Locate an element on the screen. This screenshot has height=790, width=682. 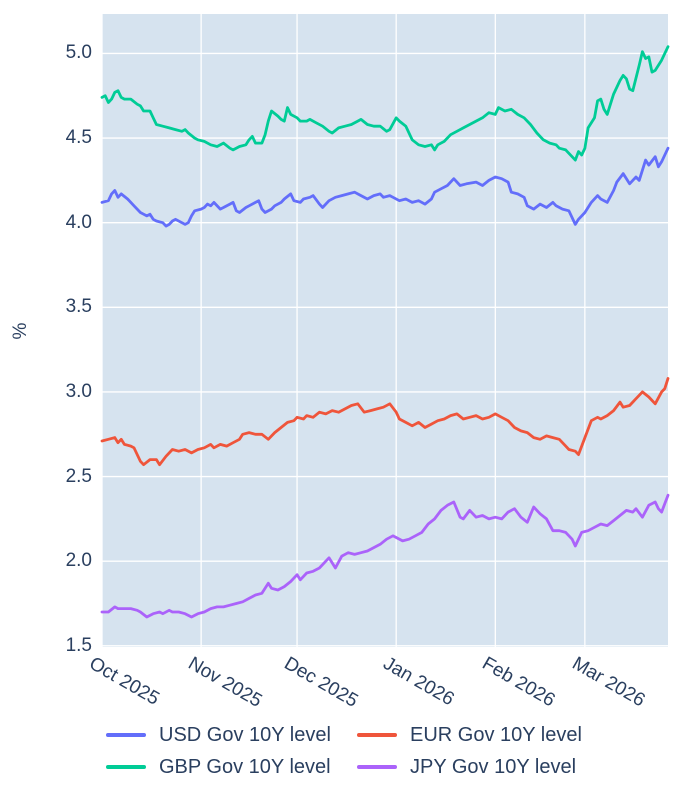
legend-item-gbp: GBP Gov 10Y level is located at coordinates (218, 767).